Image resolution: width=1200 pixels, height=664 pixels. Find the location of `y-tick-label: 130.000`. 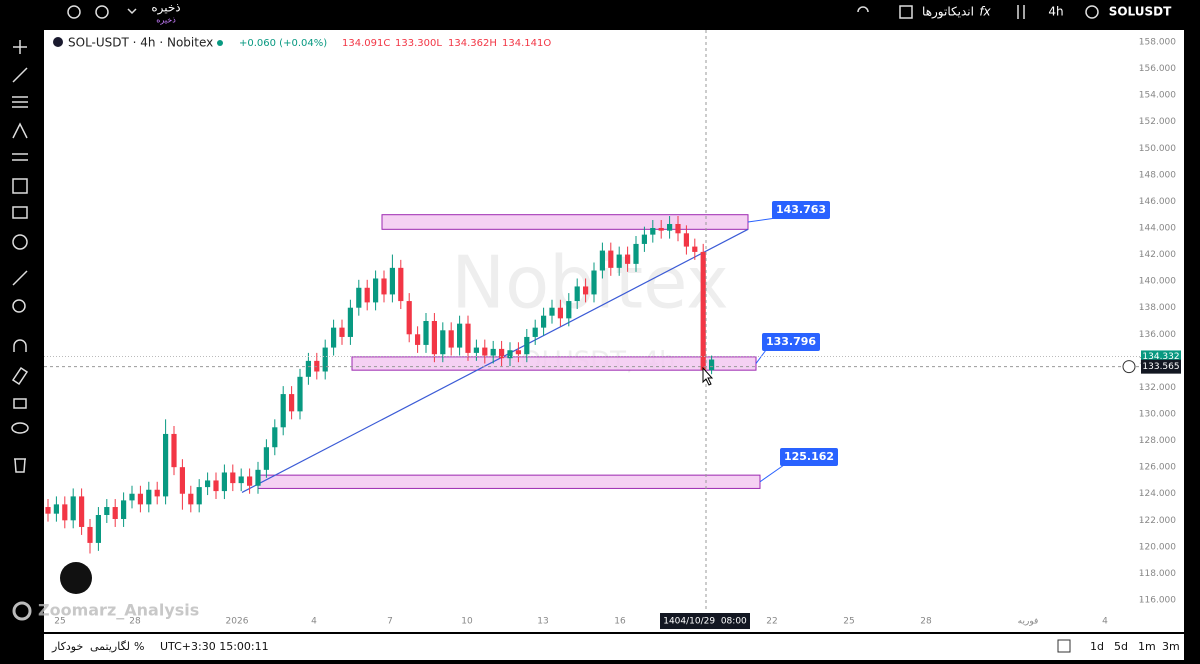

y-tick-label: 130.000 is located at coordinates (1157, 415).